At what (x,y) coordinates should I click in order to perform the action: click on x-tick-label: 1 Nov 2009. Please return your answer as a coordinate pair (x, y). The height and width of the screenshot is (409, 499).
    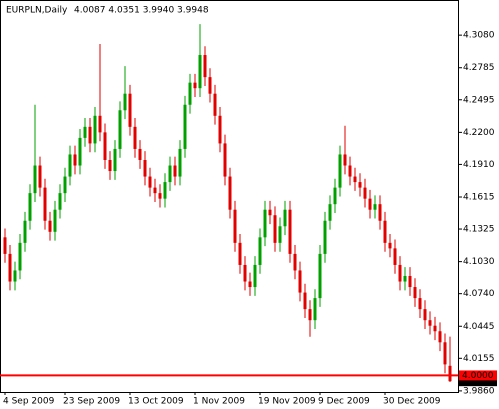
    Looking at the image, I should click on (219, 402).